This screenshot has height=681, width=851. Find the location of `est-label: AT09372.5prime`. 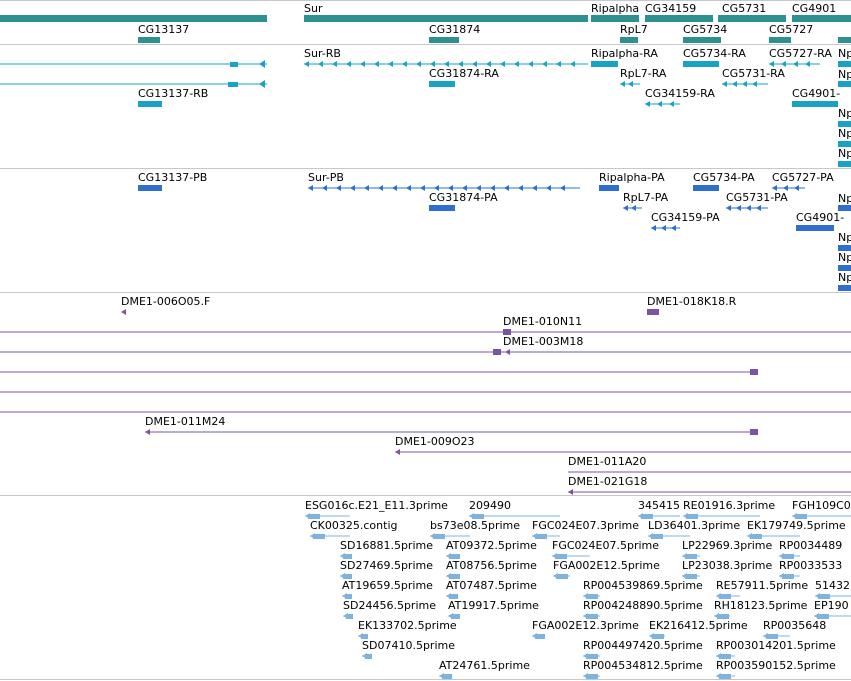

est-label: AT09372.5prime is located at coordinates (491, 545).